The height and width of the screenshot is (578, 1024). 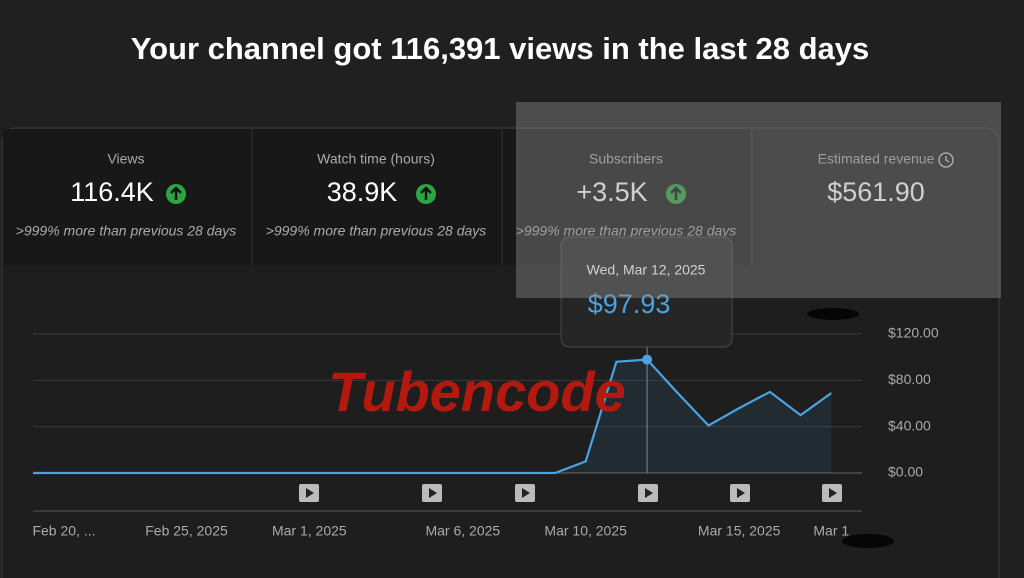 I want to click on watermark: Tubencode, so click(x=477, y=391).